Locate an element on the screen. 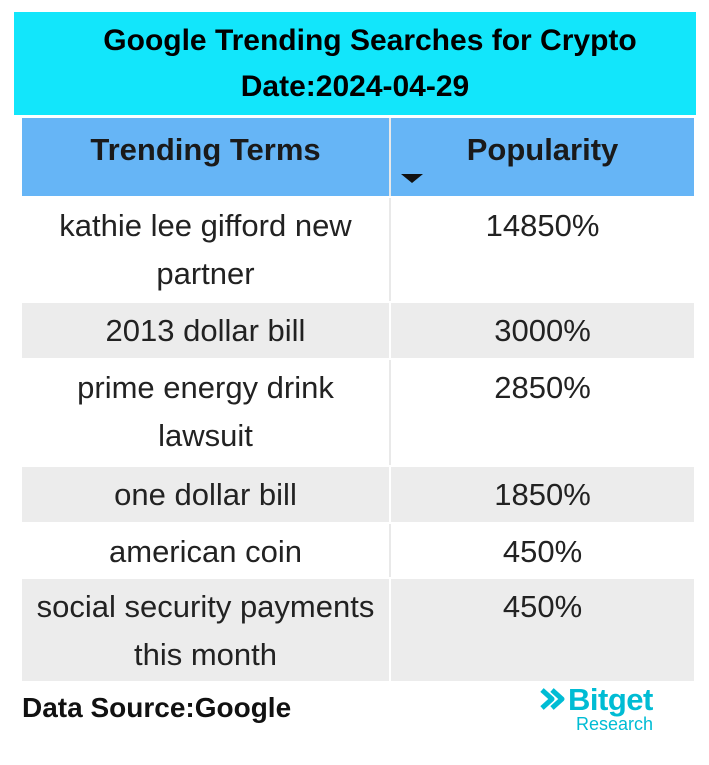 This screenshot has width=709, height=765. term-cell: one dollar bill is located at coordinates (206, 494).